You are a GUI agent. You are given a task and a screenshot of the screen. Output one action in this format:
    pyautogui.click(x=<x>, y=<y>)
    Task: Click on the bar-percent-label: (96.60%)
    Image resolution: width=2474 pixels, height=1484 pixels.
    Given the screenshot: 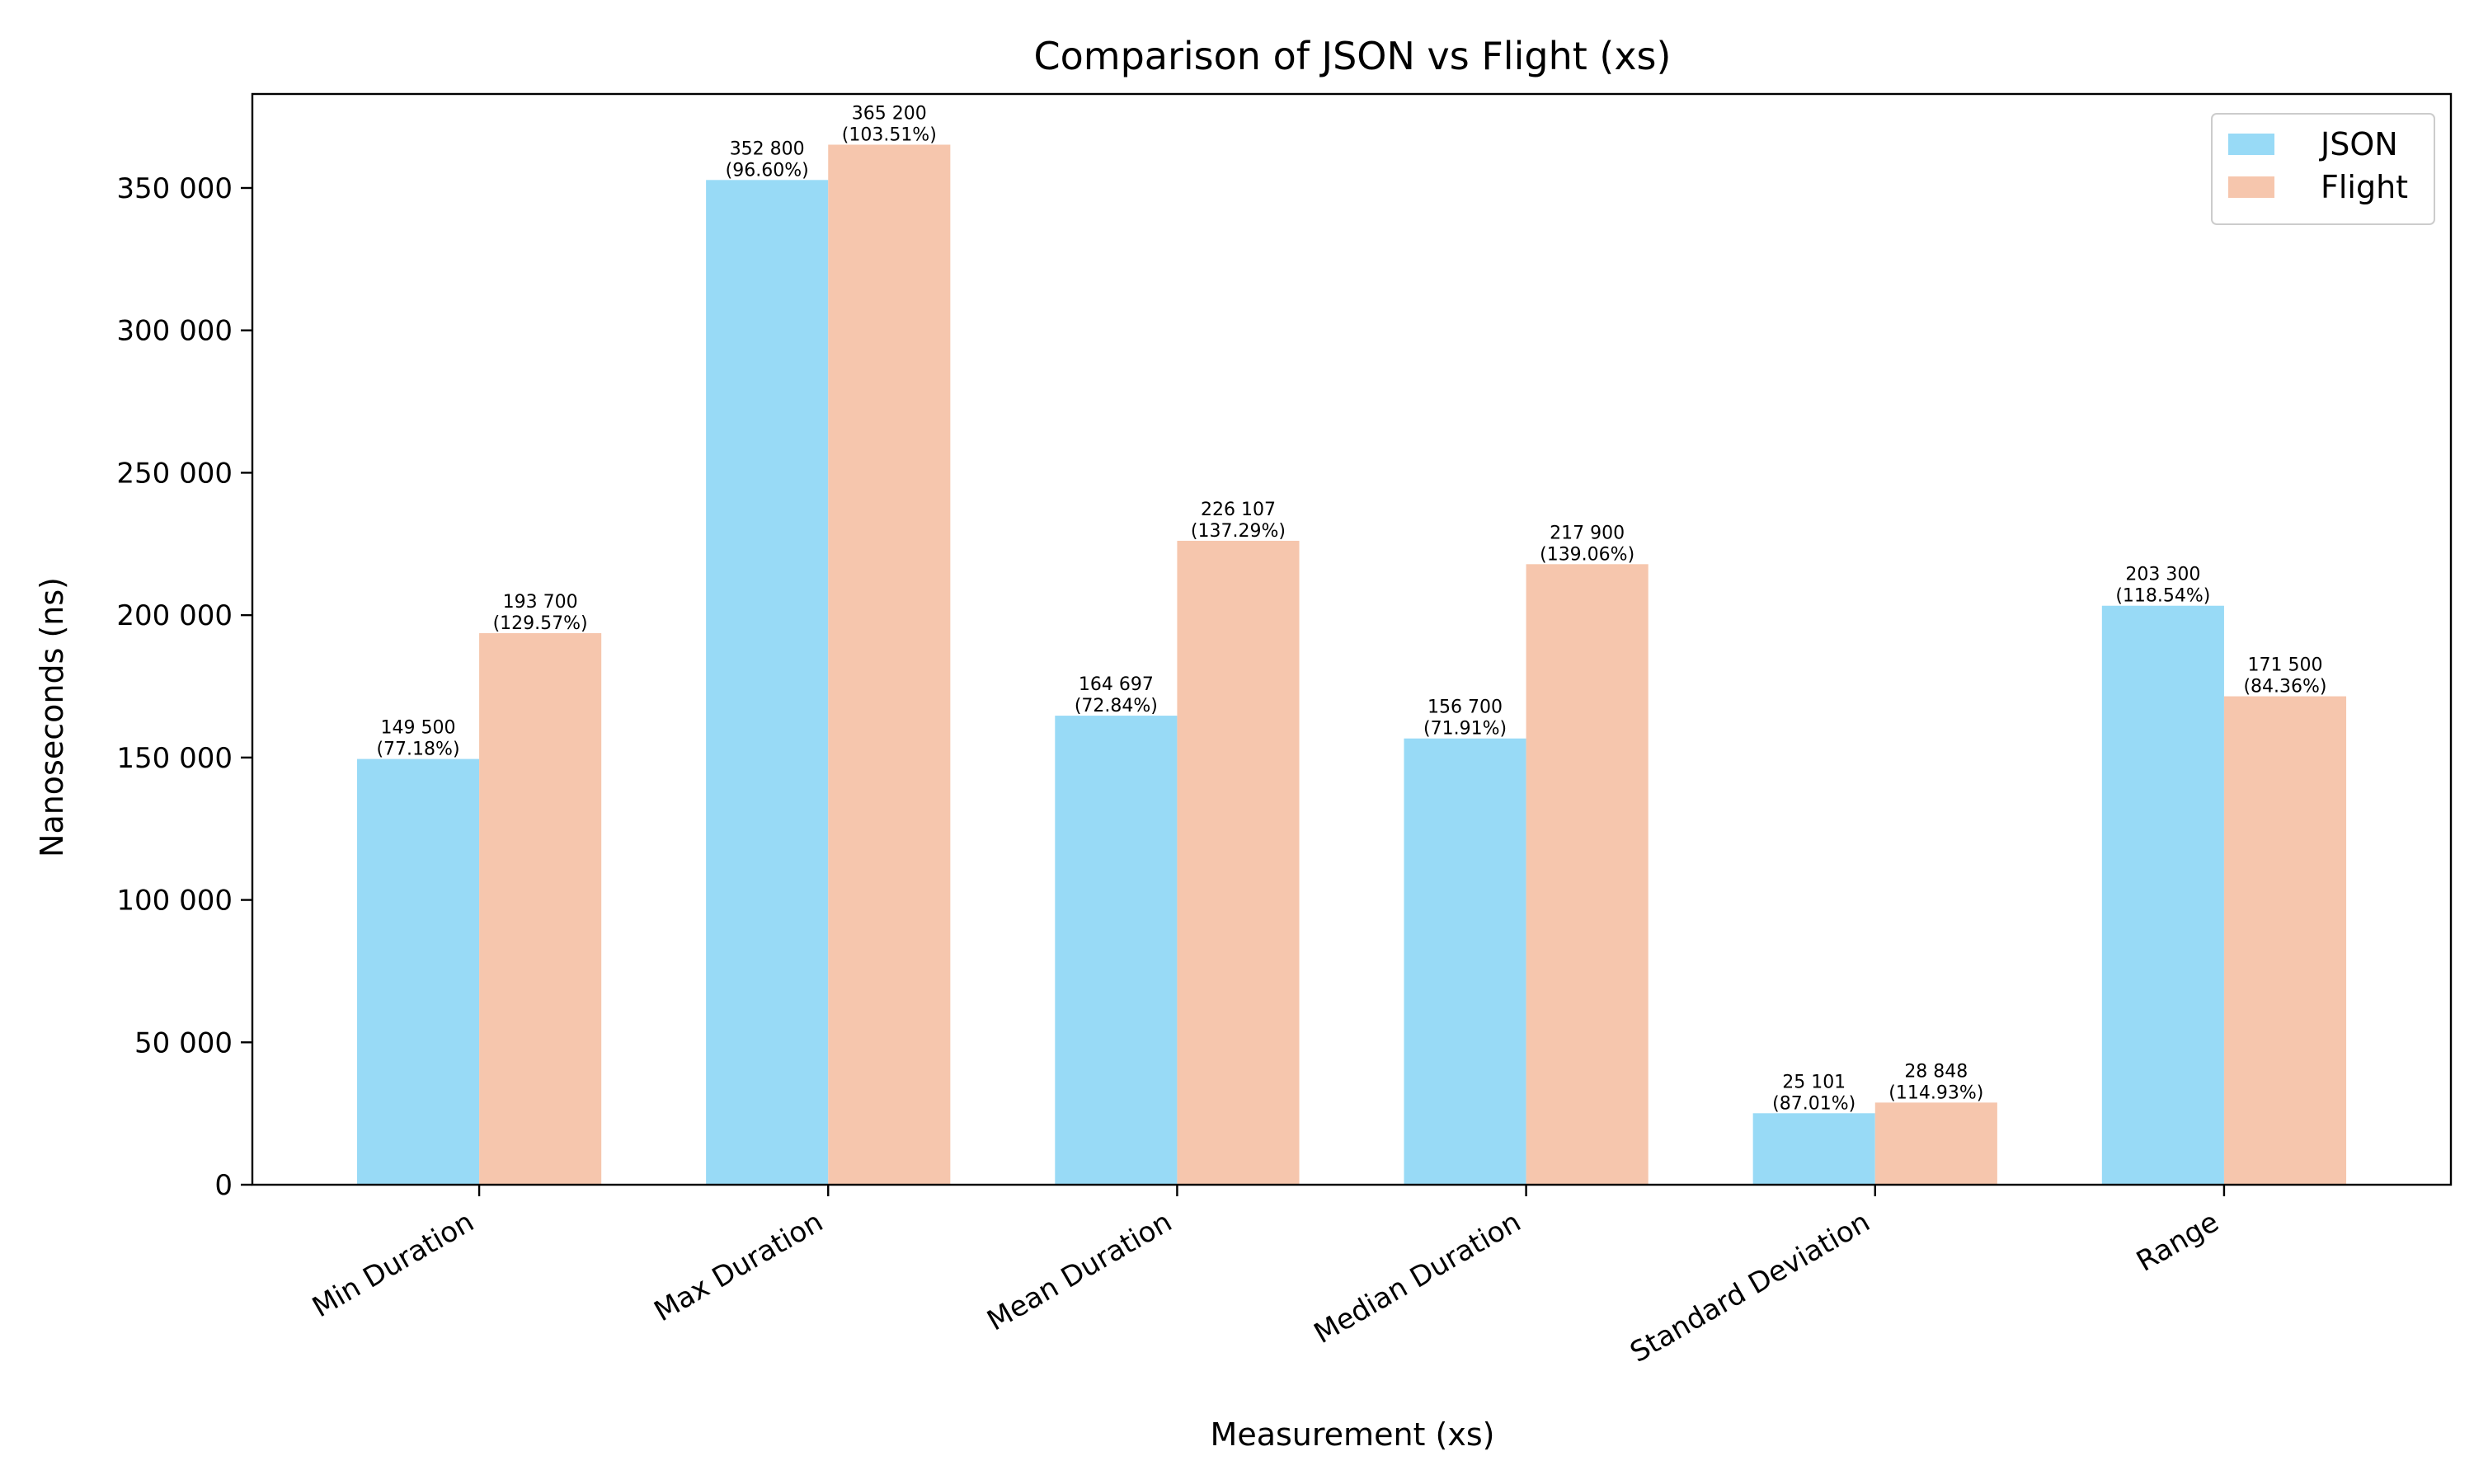 What is the action you would take?
    pyautogui.click(x=767, y=170)
    